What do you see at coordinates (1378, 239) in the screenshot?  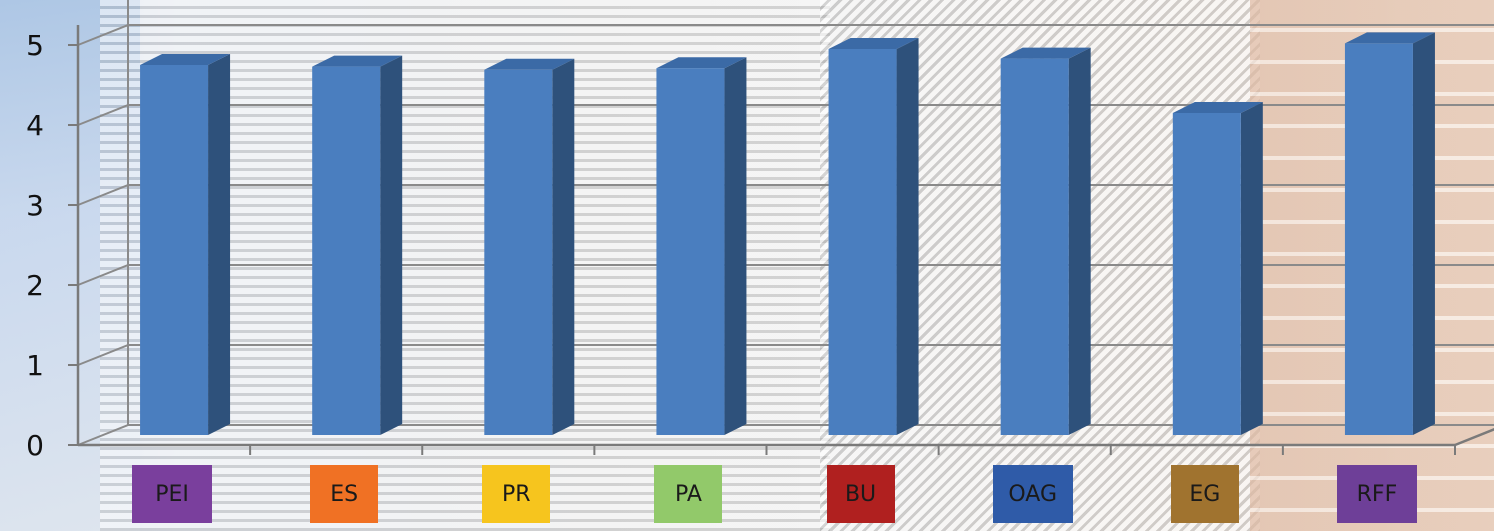 I see `bar-rff` at bounding box center [1378, 239].